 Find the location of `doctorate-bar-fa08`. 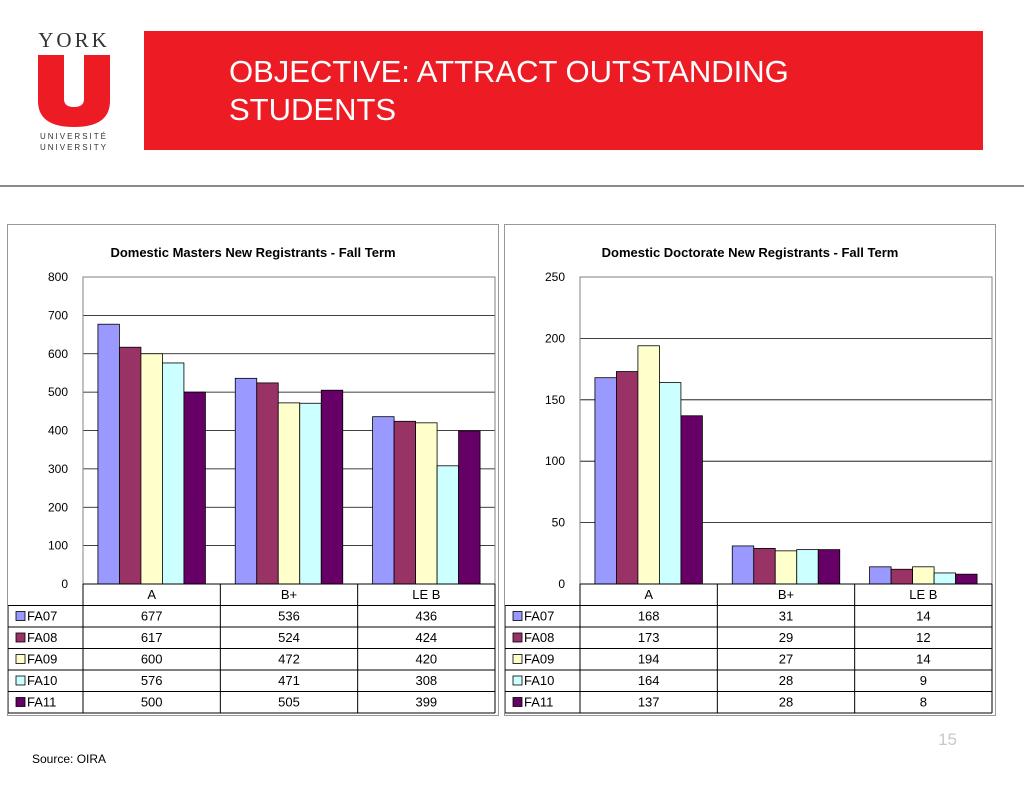

doctorate-bar-fa08 is located at coordinates (764, 566).